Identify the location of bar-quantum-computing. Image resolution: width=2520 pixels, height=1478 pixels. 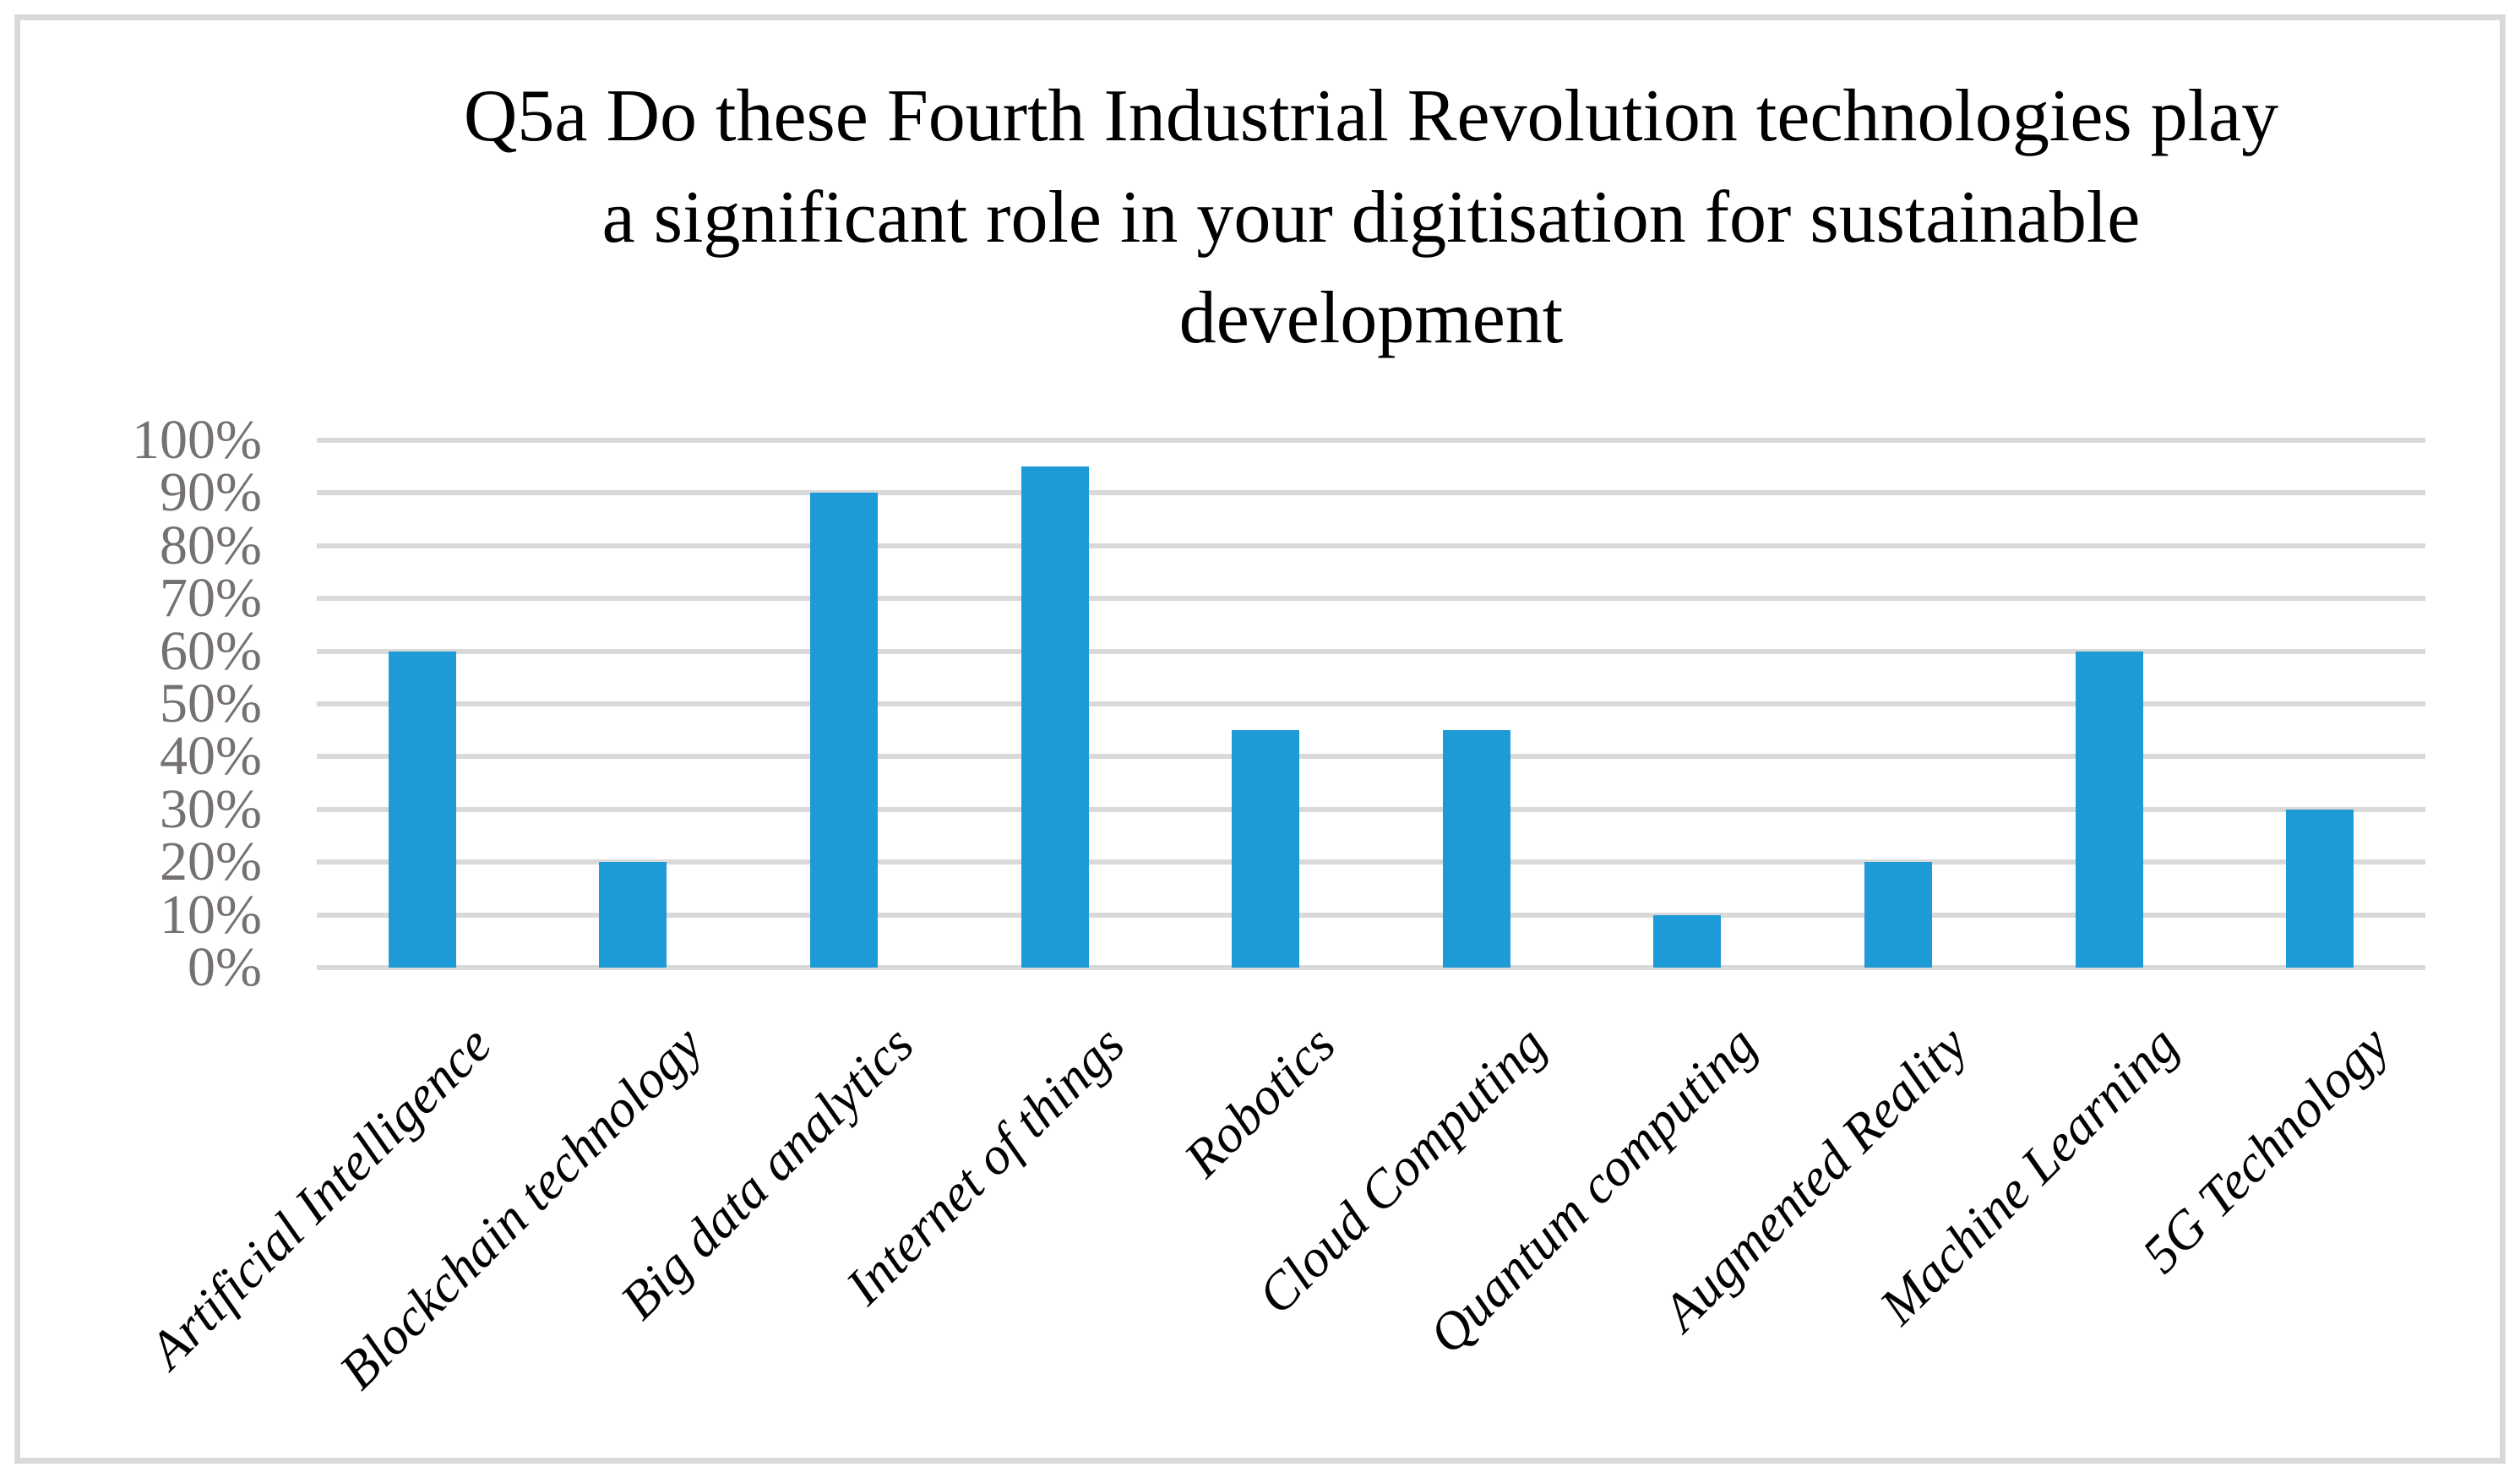
(1687, 941).